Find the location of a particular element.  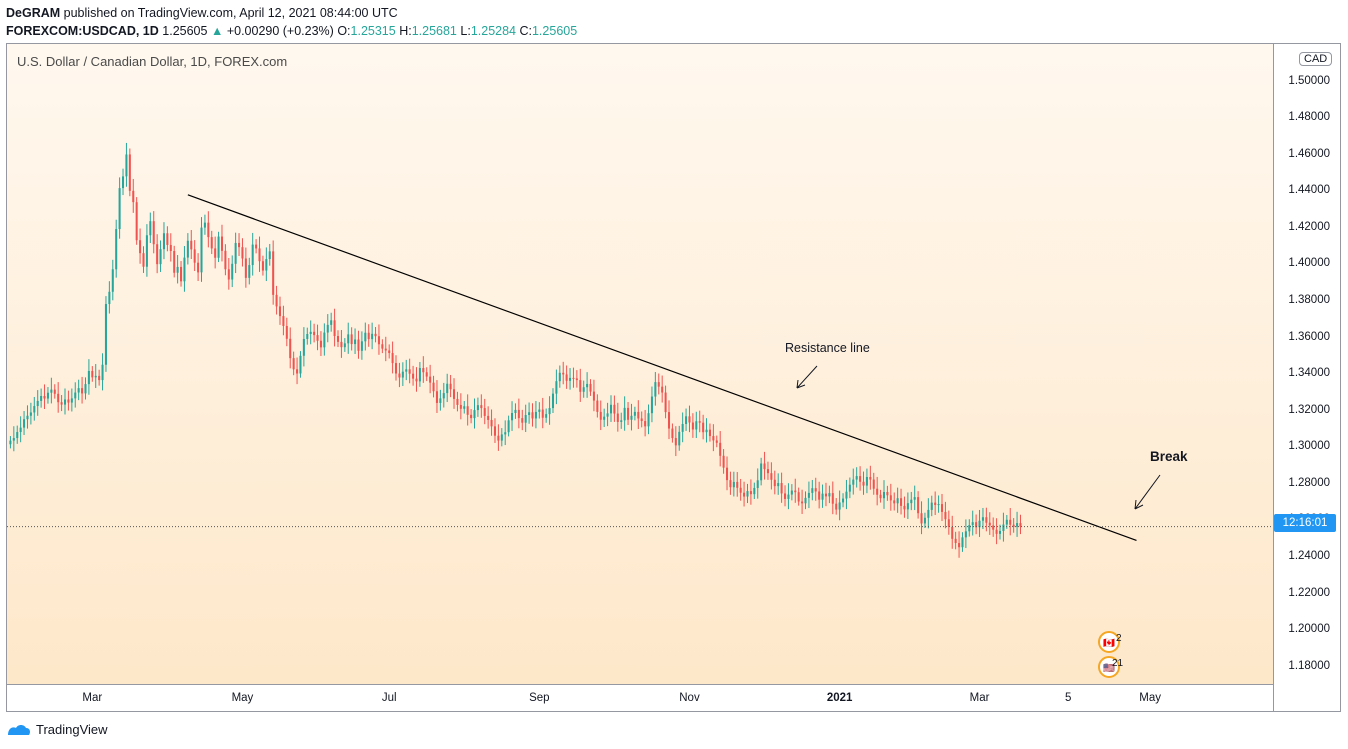

date-tick-label: Nov is located at coordinates (689, 698).